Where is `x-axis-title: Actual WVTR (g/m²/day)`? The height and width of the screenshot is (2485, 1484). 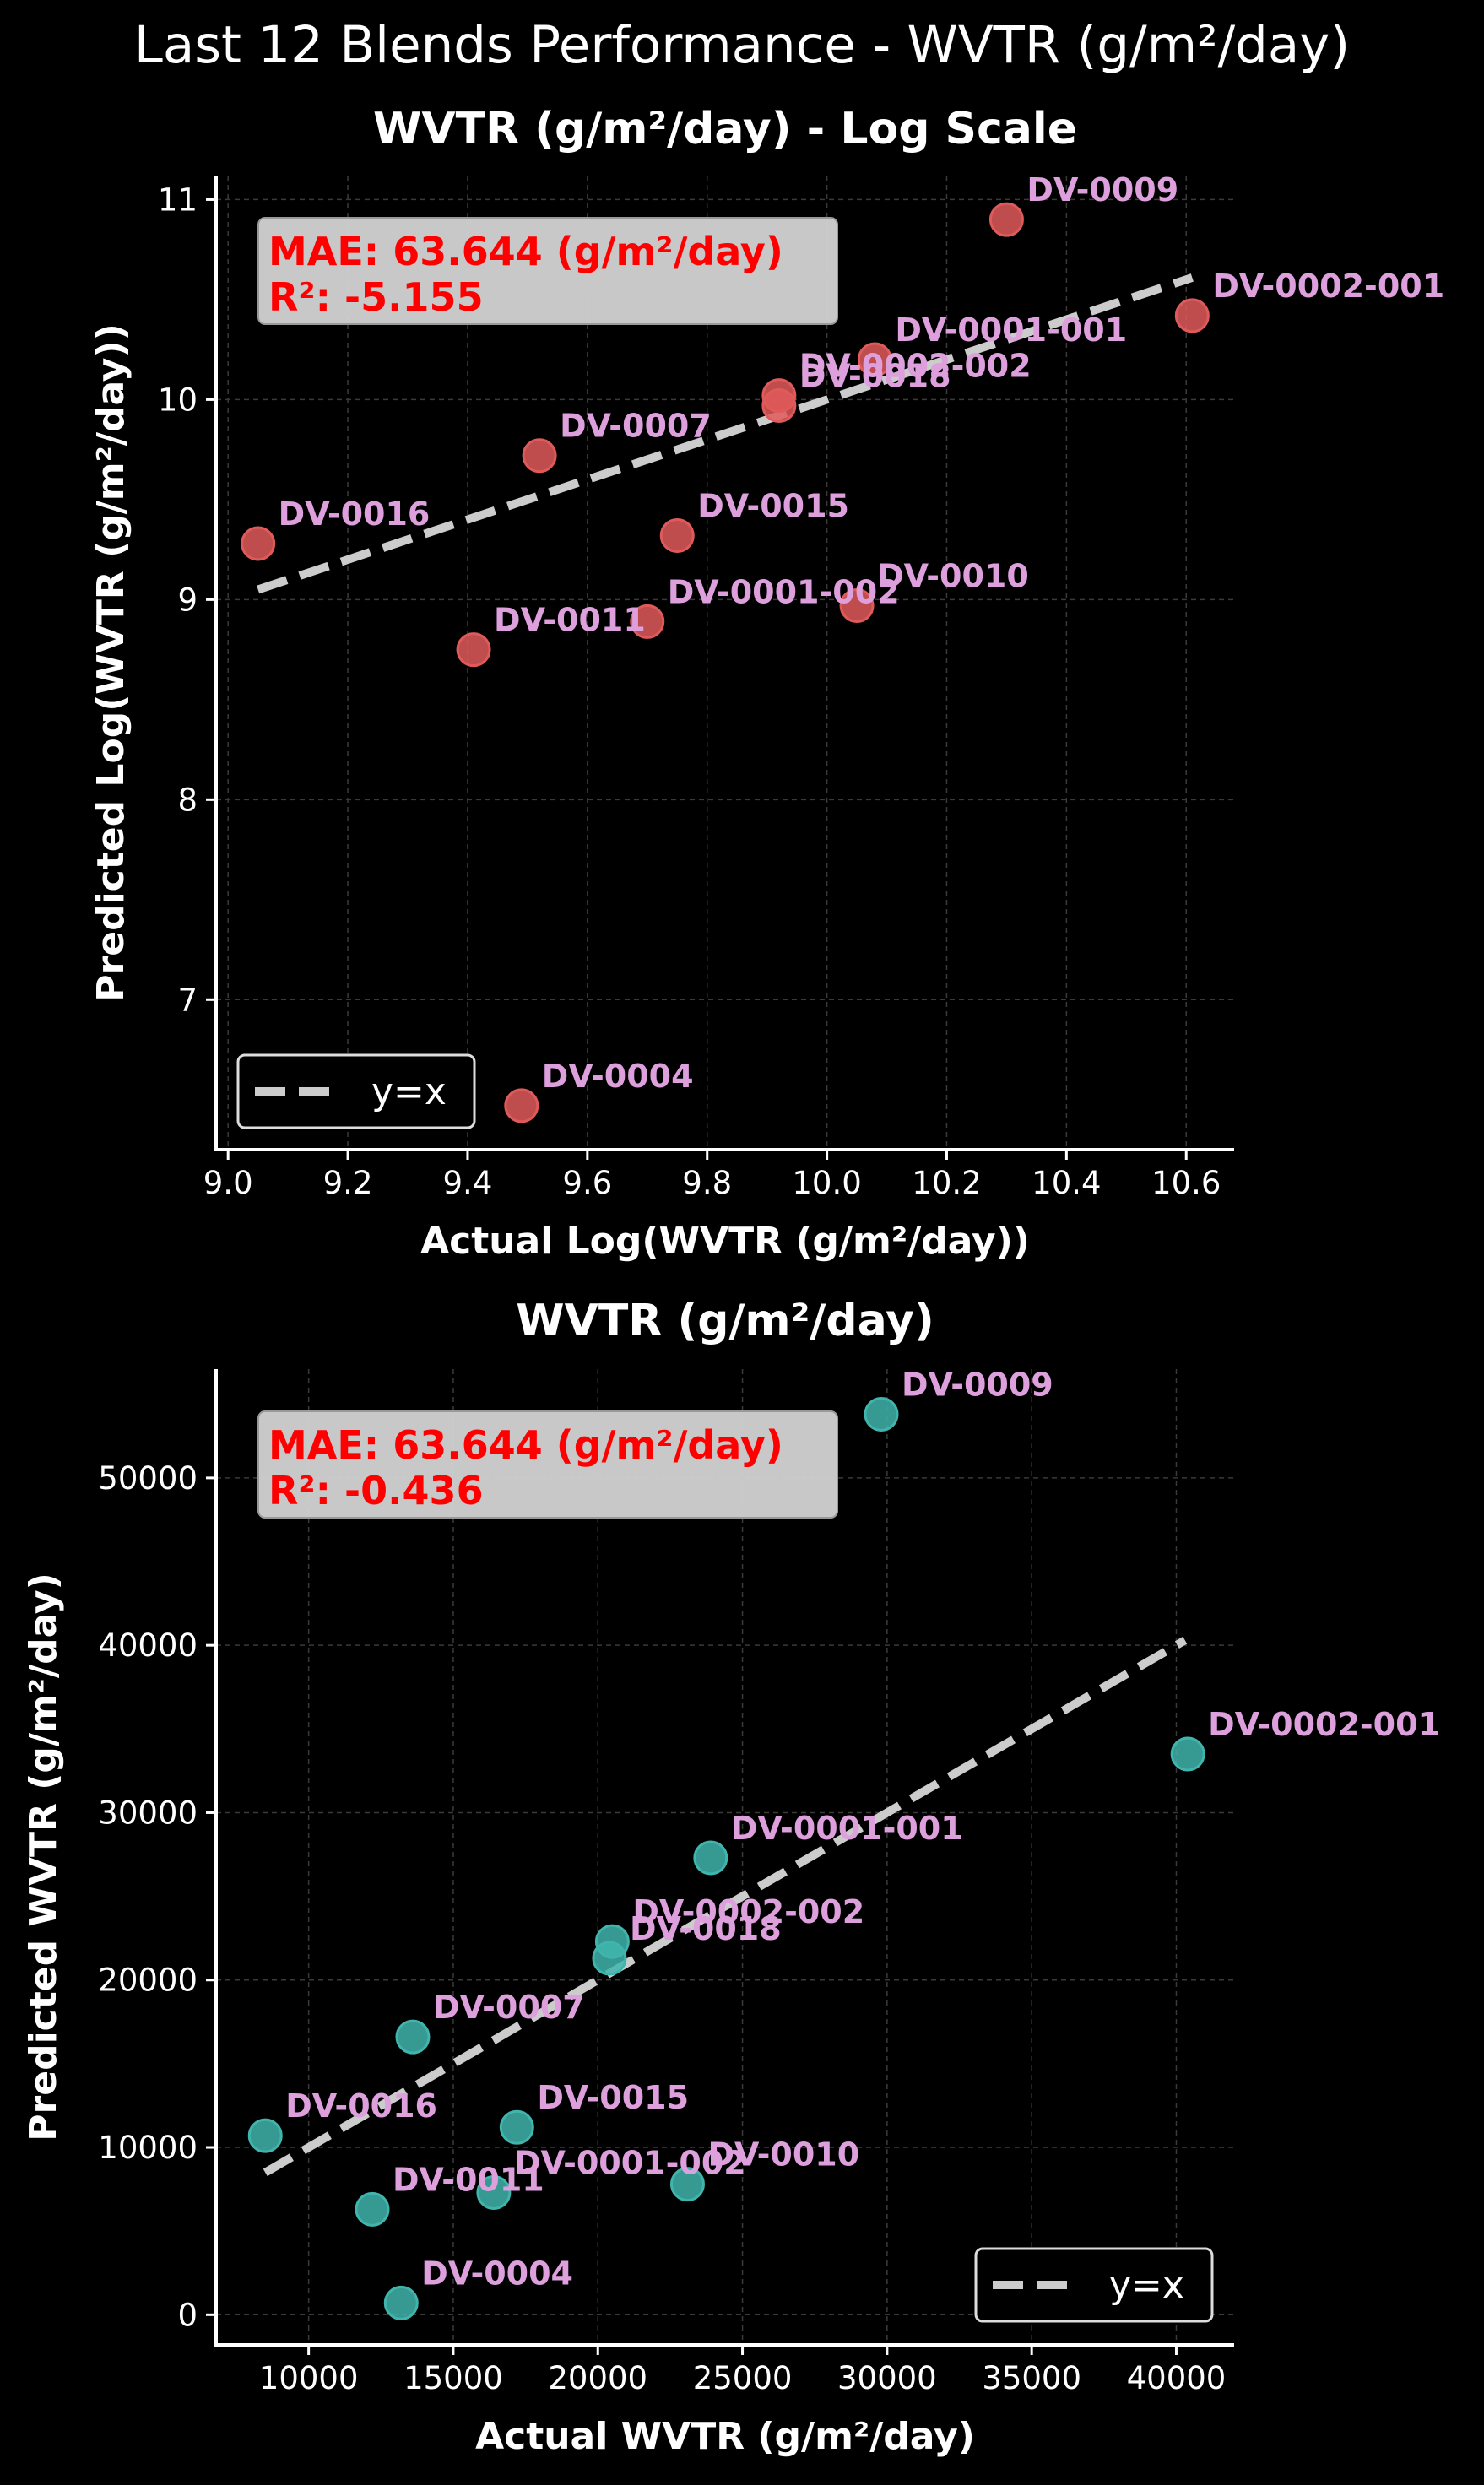 x-axis-title: Actual WVTR (g/m²/day) is located at coordinates (725, 2436).